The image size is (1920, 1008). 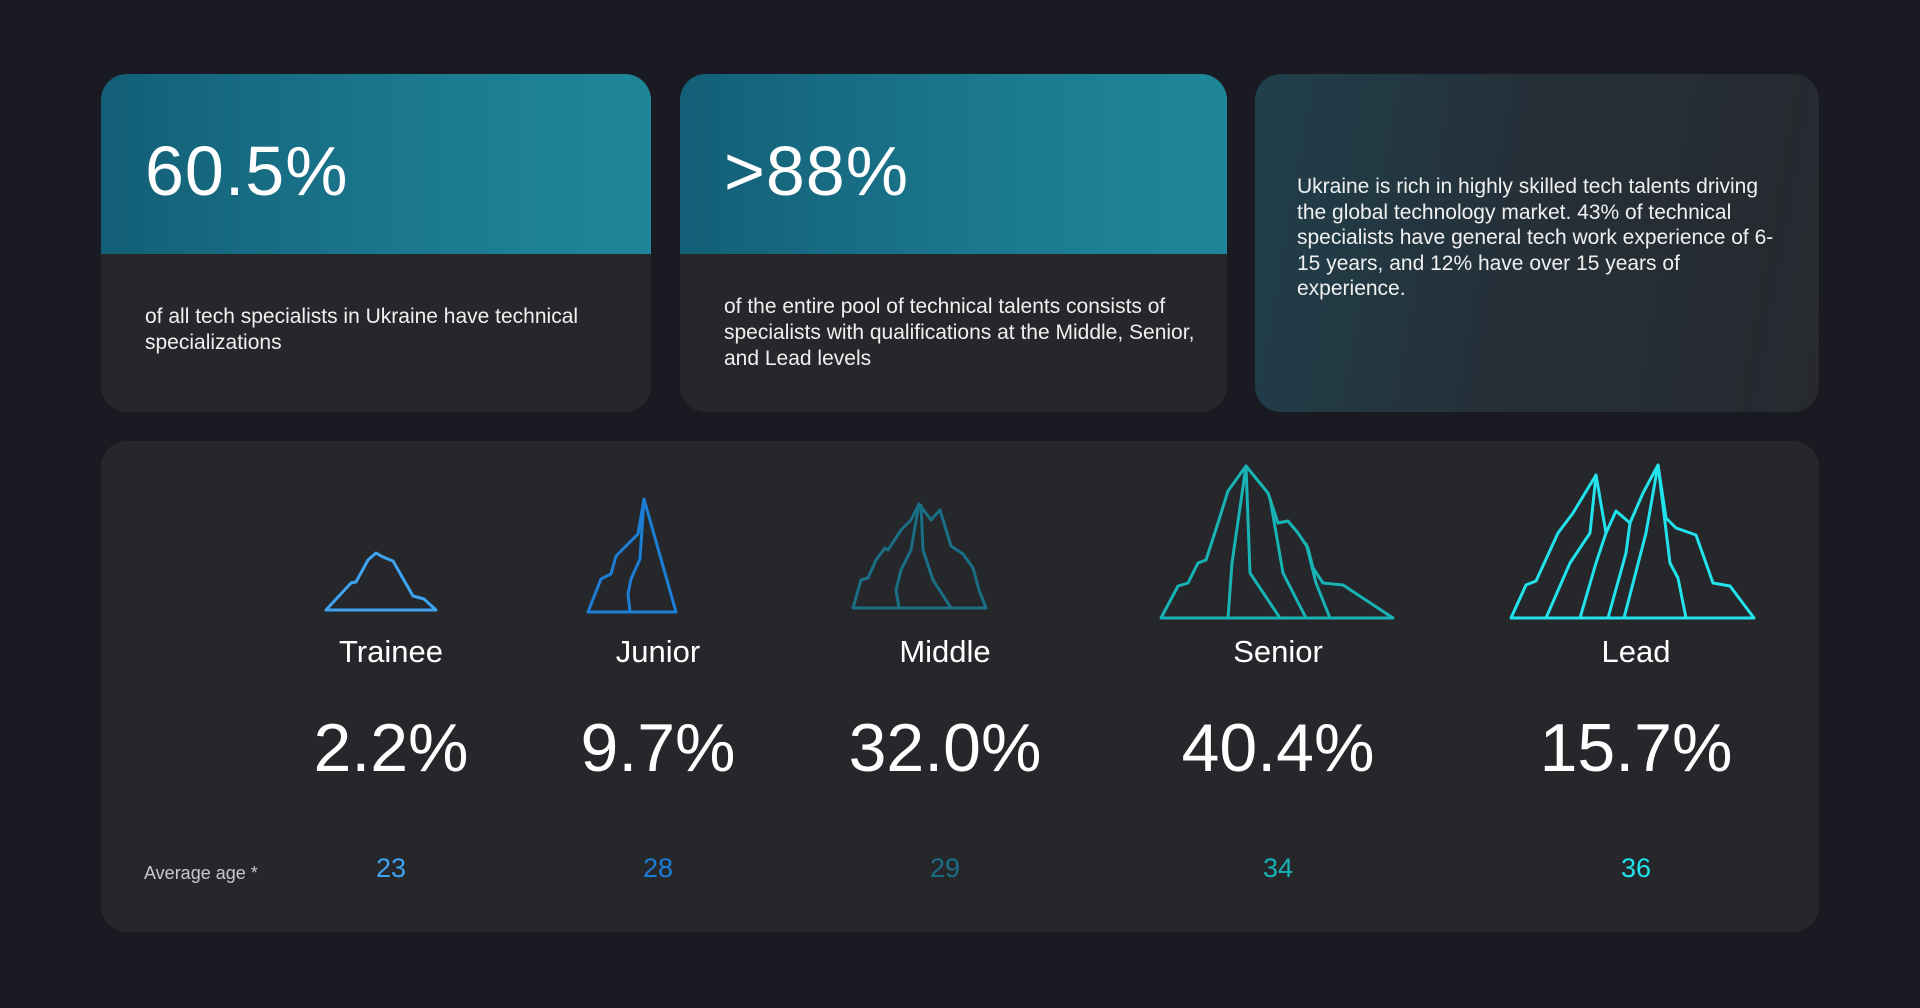 What do you see at coordinates (945, 748) in the screenshot?
I see `level-share-middle: 32.0%` at bounding box center [945, 748].